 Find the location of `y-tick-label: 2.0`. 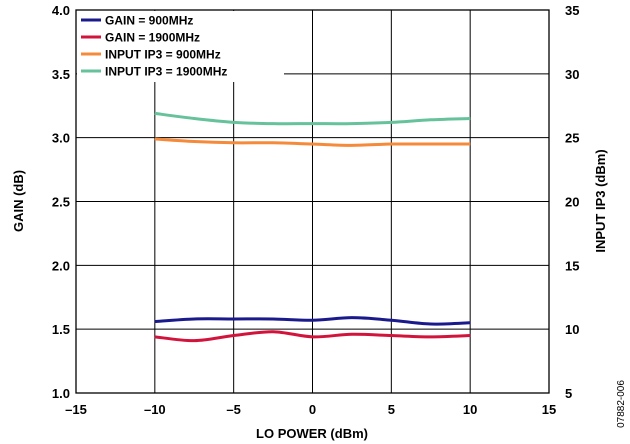

y-tick-label: 2.0 is located at coordinates (61, 265).